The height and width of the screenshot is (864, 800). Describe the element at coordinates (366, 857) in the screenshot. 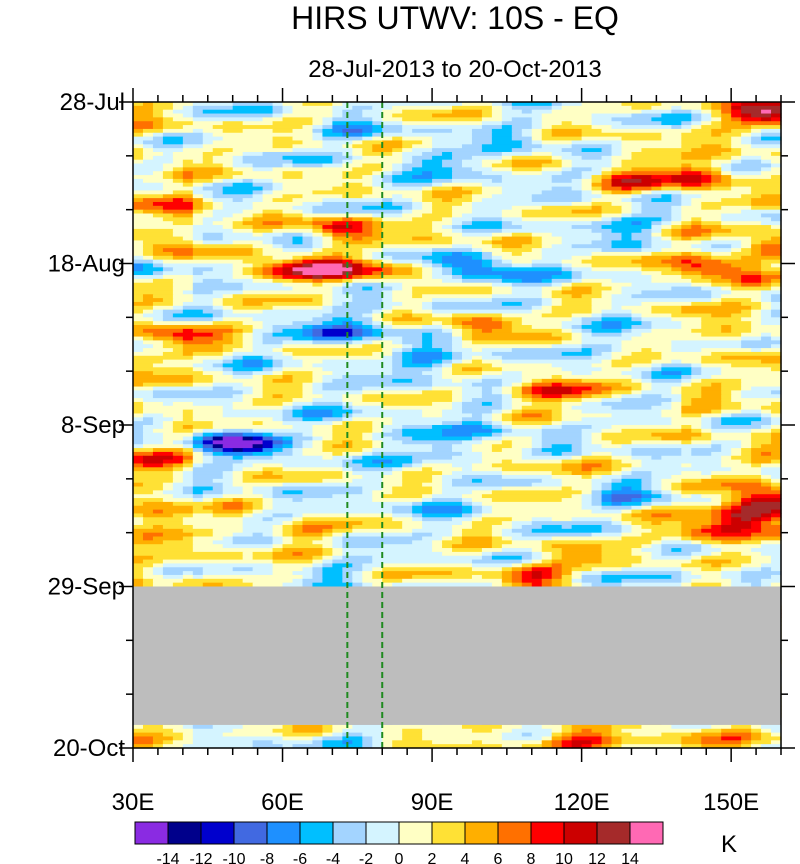

I see `colorbar-label: -2` at that location.